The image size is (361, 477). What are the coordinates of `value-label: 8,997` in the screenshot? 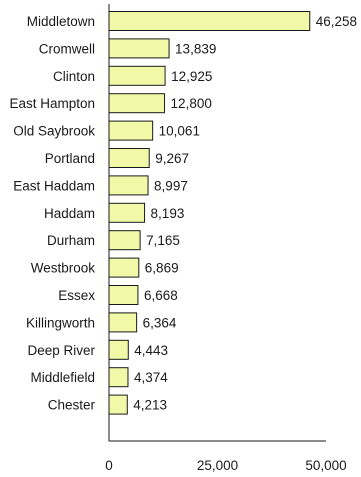 It's located at (171, 185).